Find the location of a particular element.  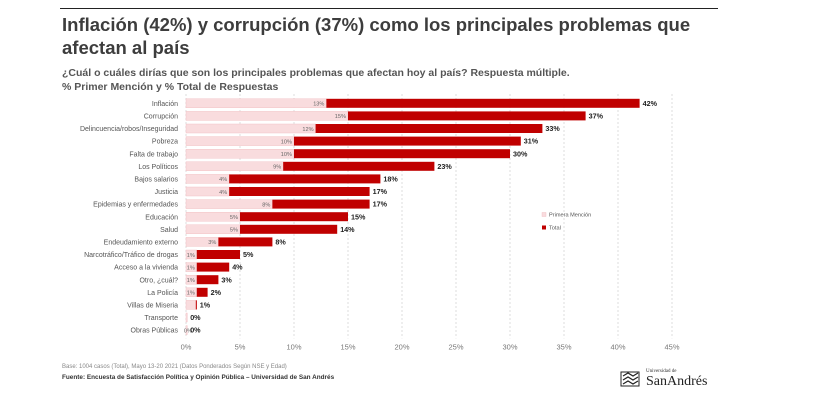

category-label: Transporte is located at coordinates (161, 318).